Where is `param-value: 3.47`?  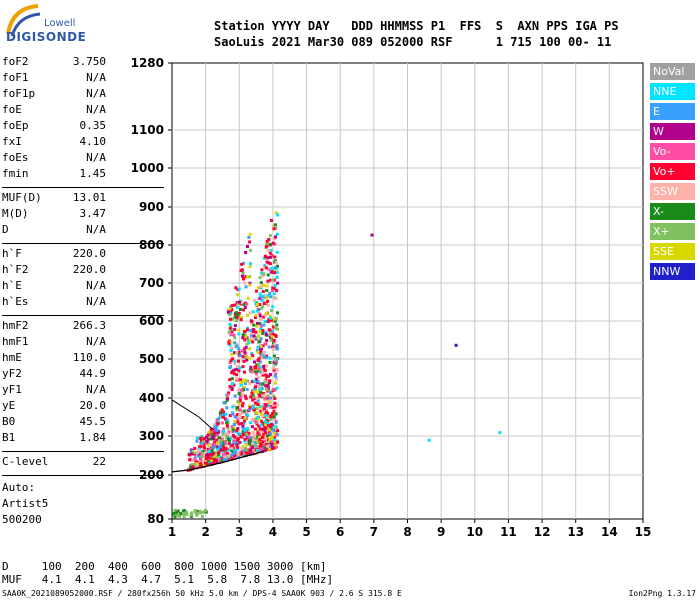
param-value: 3.47 is located at coordinates (93, 213).